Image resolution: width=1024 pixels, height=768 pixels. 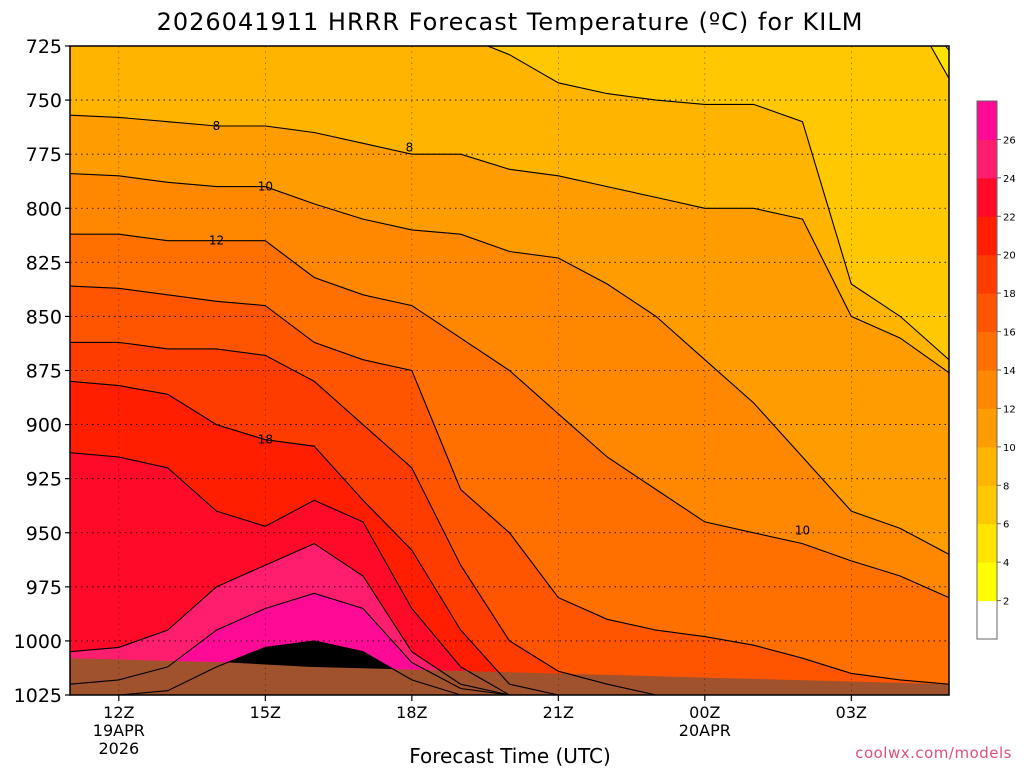 What do you see at coordinates (265, 440) in the screenshot?
I see `contour-label: 18` at bounding box center [265, 440].